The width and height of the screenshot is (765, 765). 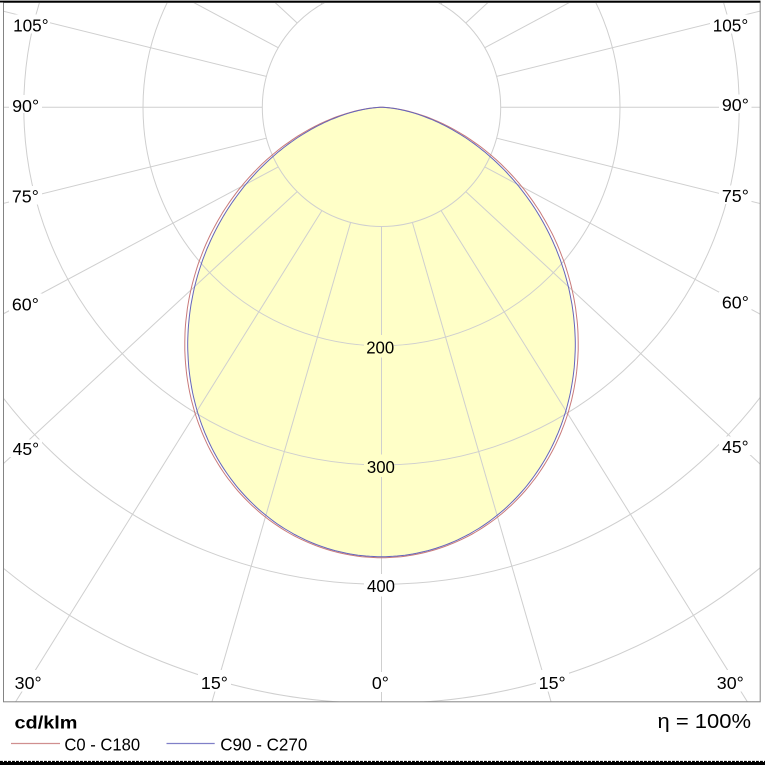 I want to click on svg-text: 0°, so click(x=380, y=683).